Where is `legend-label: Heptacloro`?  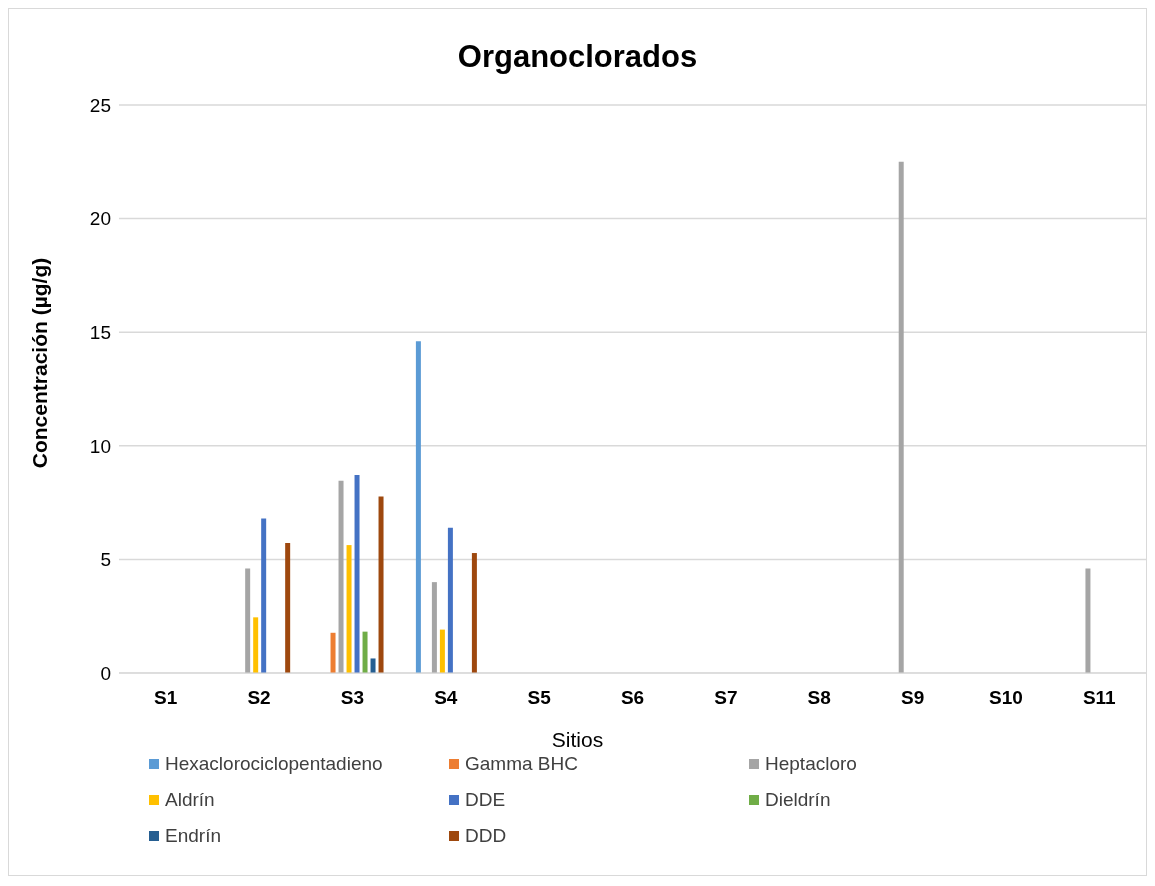 legend-label: Heptacloro is located at coordinates (811, 764).